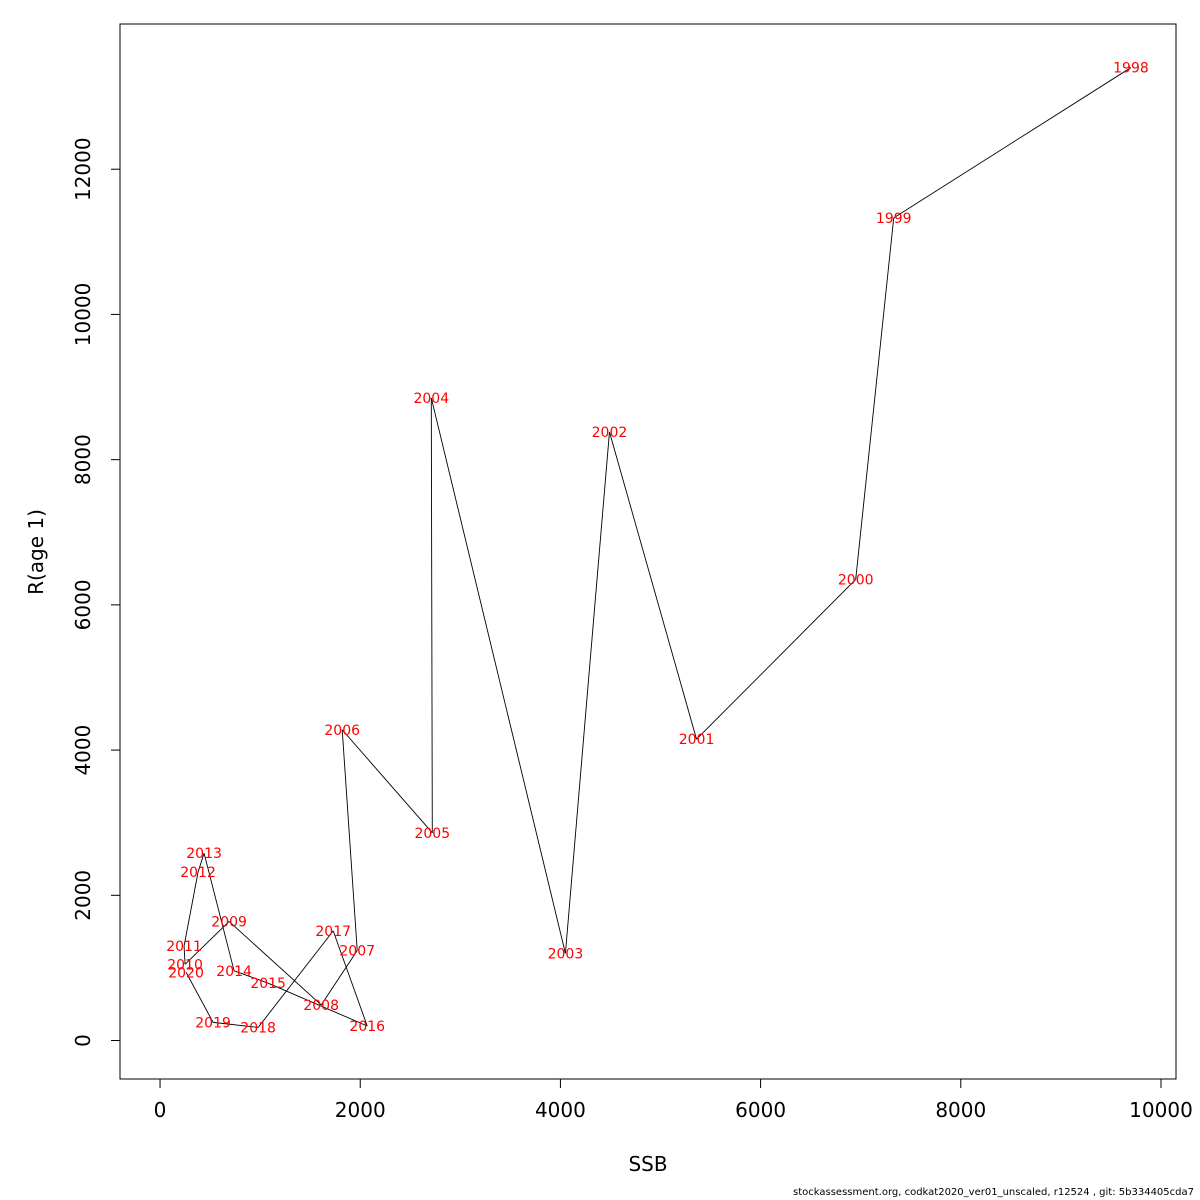 The height and width of the screenshot is (1200, 1200). I want to click on point-label-2007: 2007, so click(357, 951).